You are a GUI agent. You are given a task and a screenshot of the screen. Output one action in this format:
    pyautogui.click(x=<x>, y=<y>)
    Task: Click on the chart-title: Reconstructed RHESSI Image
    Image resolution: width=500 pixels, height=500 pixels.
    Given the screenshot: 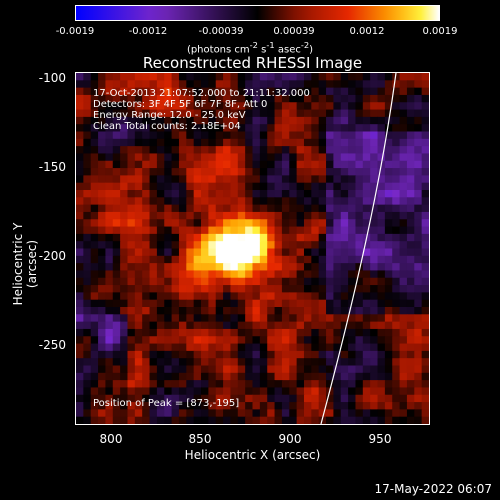 What is the action you would take?
    pyautogui.click(x=252, y=63)
    